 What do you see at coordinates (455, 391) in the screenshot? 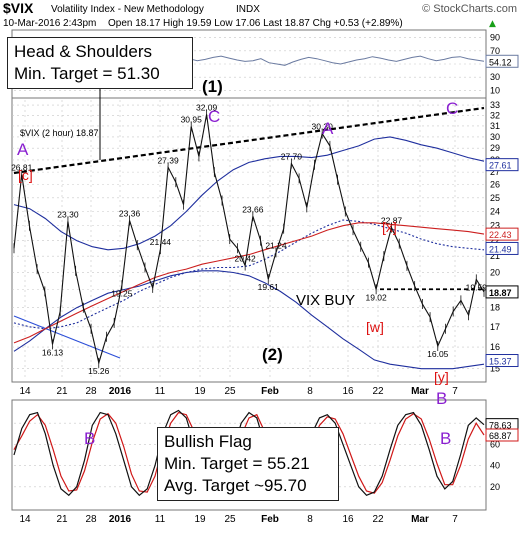
I see `x-tick-label: 7` at bounding box center [455, 391].